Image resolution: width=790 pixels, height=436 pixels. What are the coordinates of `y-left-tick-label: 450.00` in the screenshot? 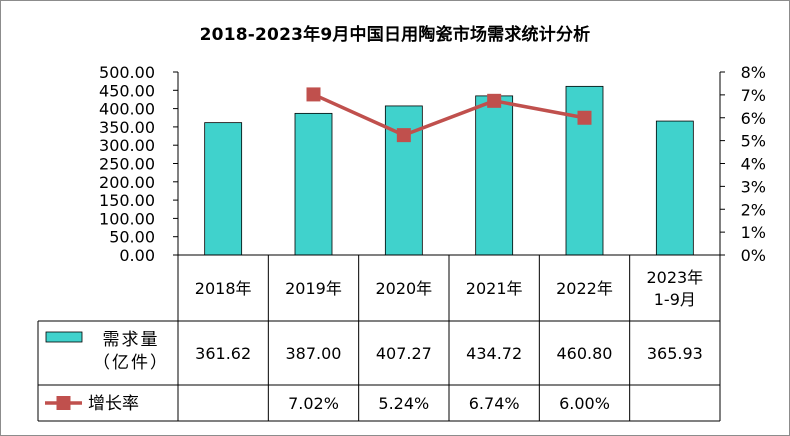 It's located at (127, 90).